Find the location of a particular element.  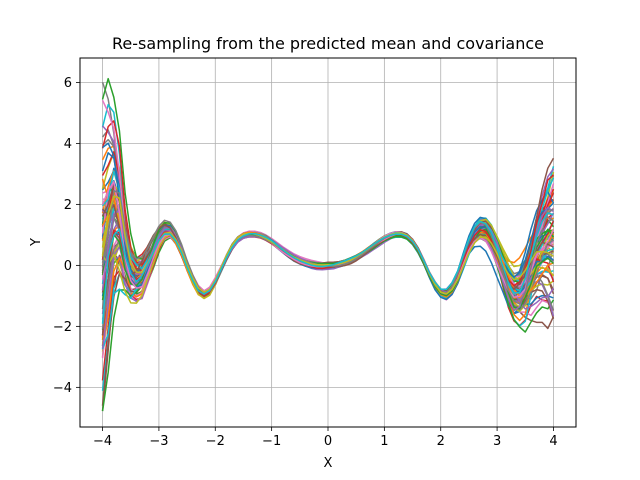

x-tick-label-8: 4 is located at coordinates (553, 441).